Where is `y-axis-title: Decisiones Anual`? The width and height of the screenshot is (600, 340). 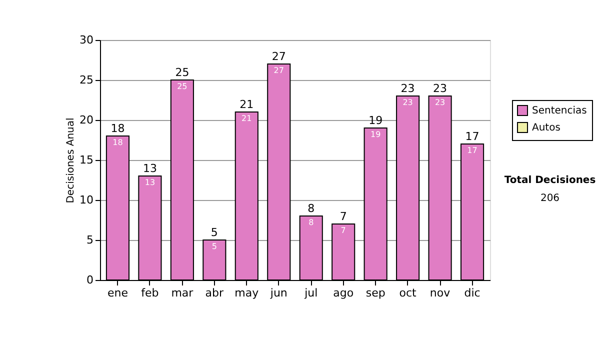 y-axis-title: Decisiones Anual is located at coordinates (71, 161).